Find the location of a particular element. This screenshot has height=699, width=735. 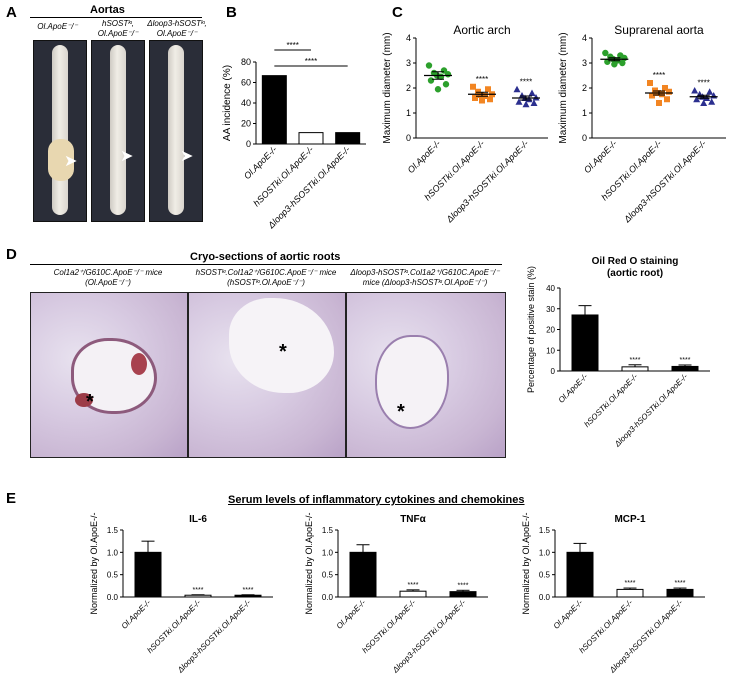

y-tick-label: 4 is located at coordinates (408, 38).